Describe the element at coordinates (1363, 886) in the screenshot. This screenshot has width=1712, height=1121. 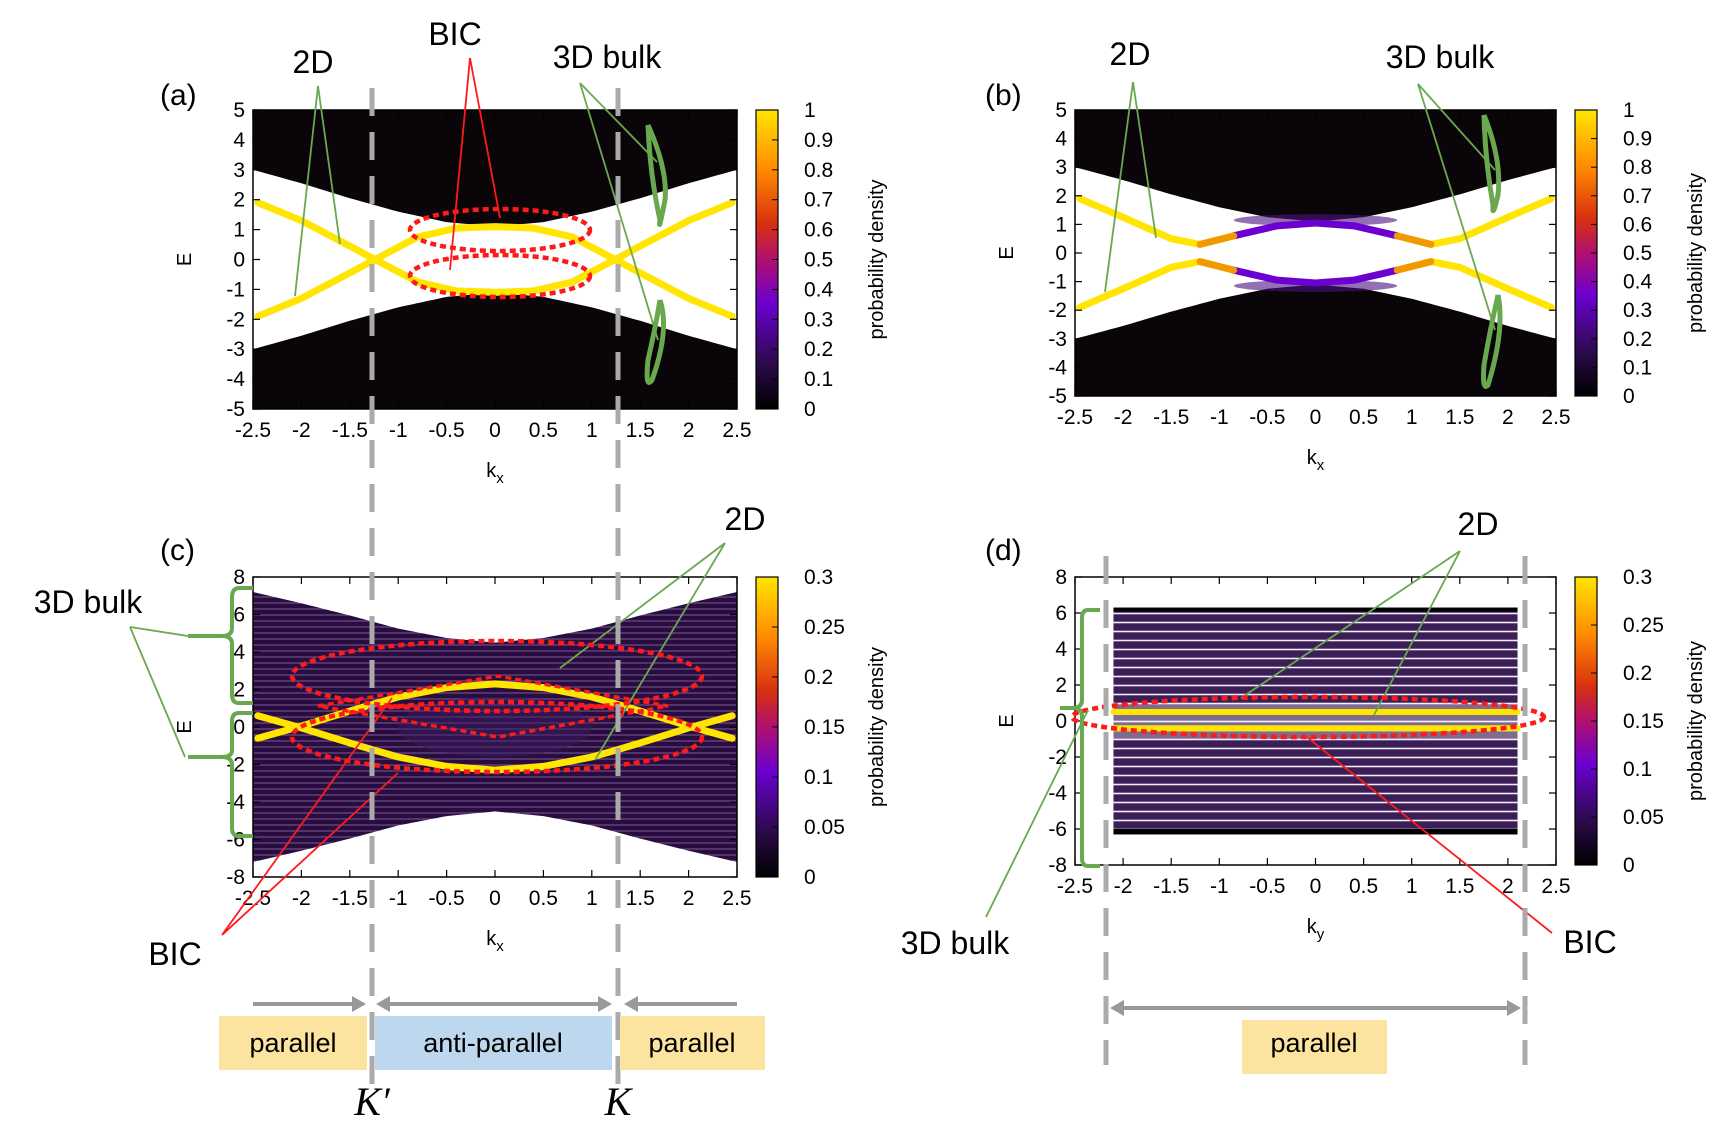
I see `x-tick-label: 0.5` at that location.